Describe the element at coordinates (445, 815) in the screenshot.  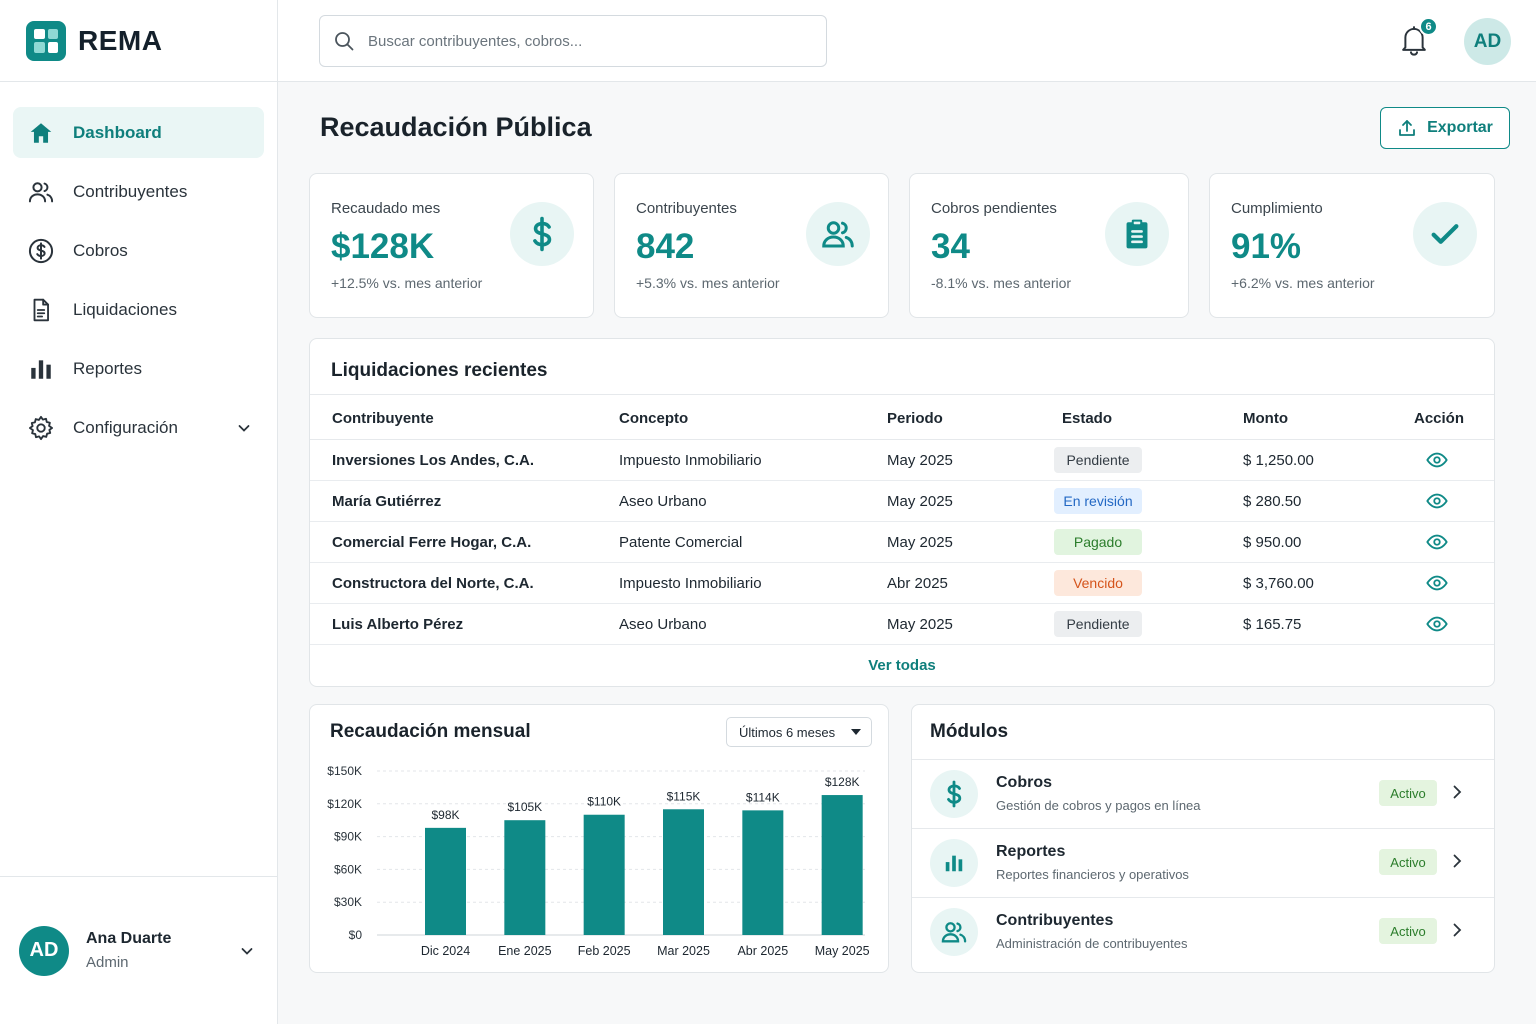
I see `bar-data-label: $98K` at that location.